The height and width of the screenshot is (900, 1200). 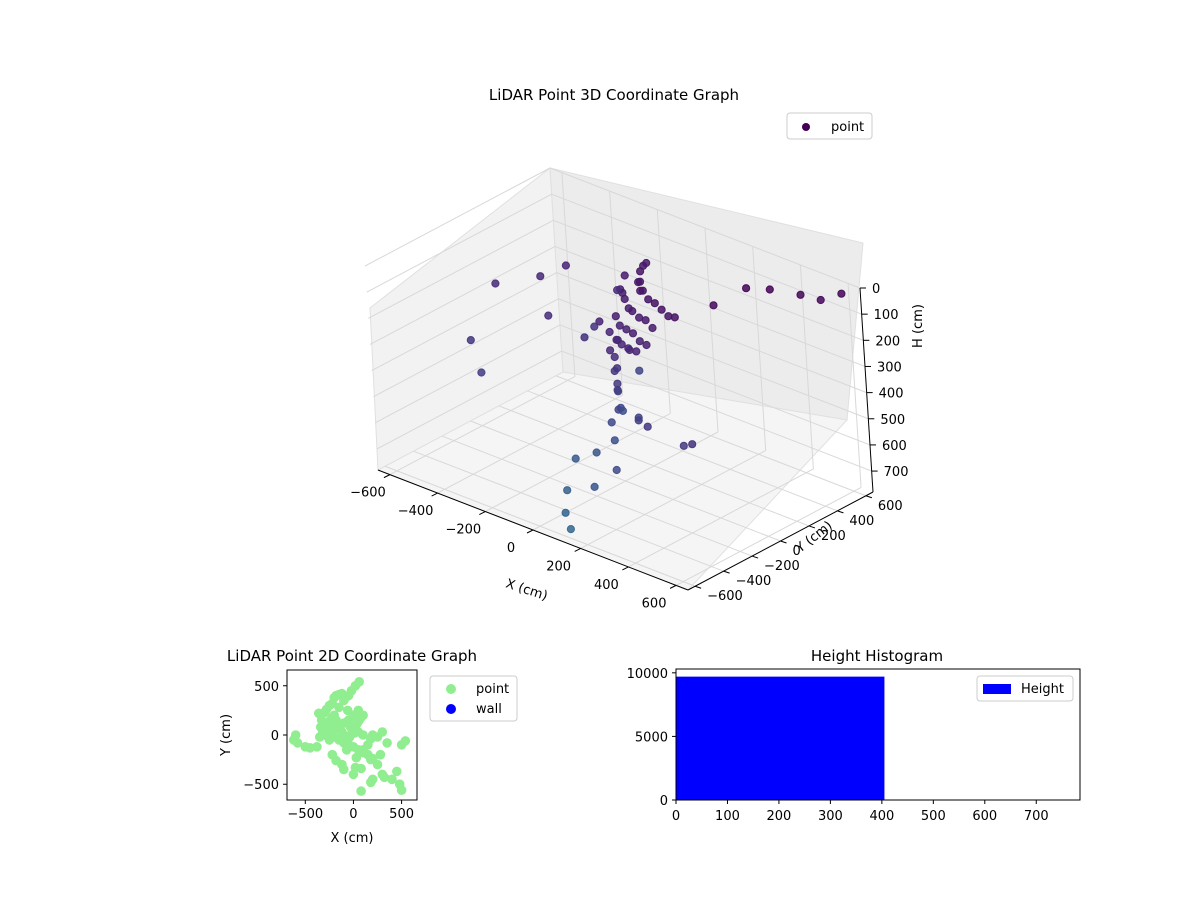 What do you see at coordinates (606, 585) in the screenshot?
I see `chart-3d-x-tick-label: 400` at bounding box center [606, 585].